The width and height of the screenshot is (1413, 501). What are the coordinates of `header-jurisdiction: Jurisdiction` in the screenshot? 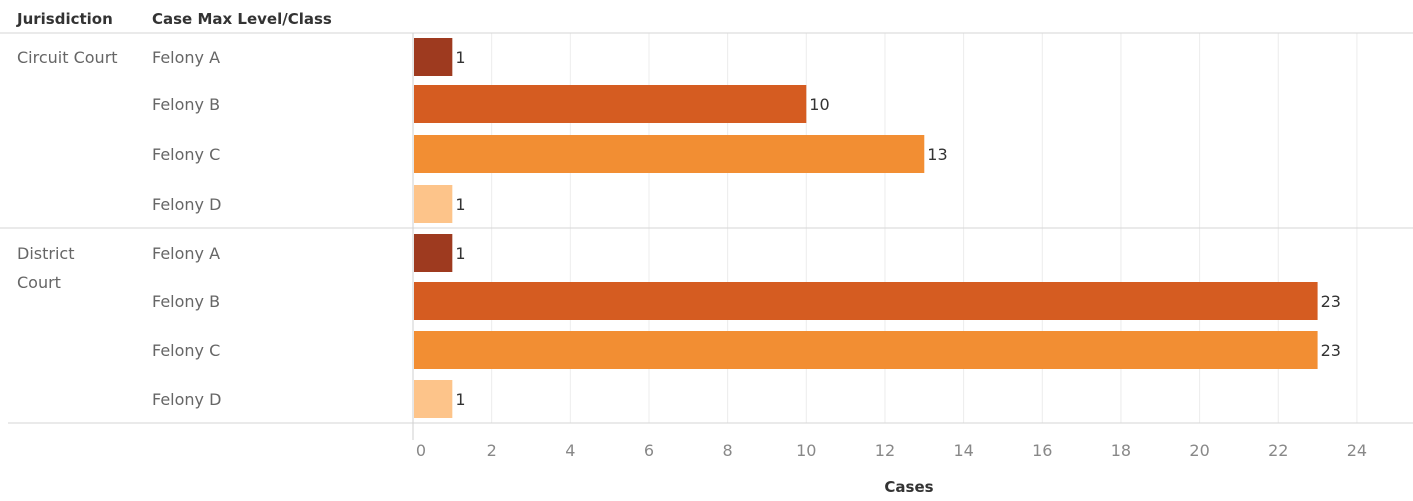 It's located at (64, 19).